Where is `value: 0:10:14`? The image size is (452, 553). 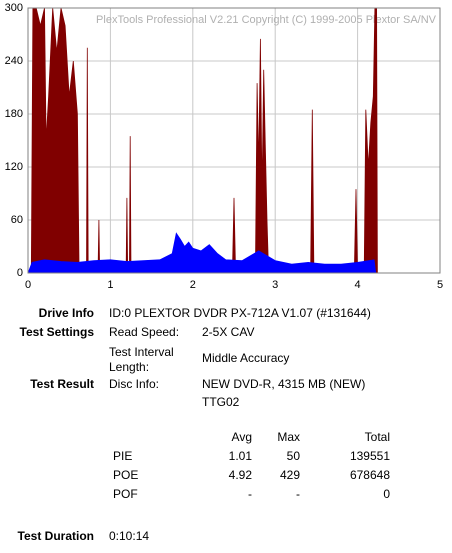
value: 0:10:14 is located at coordinates (129, 536).